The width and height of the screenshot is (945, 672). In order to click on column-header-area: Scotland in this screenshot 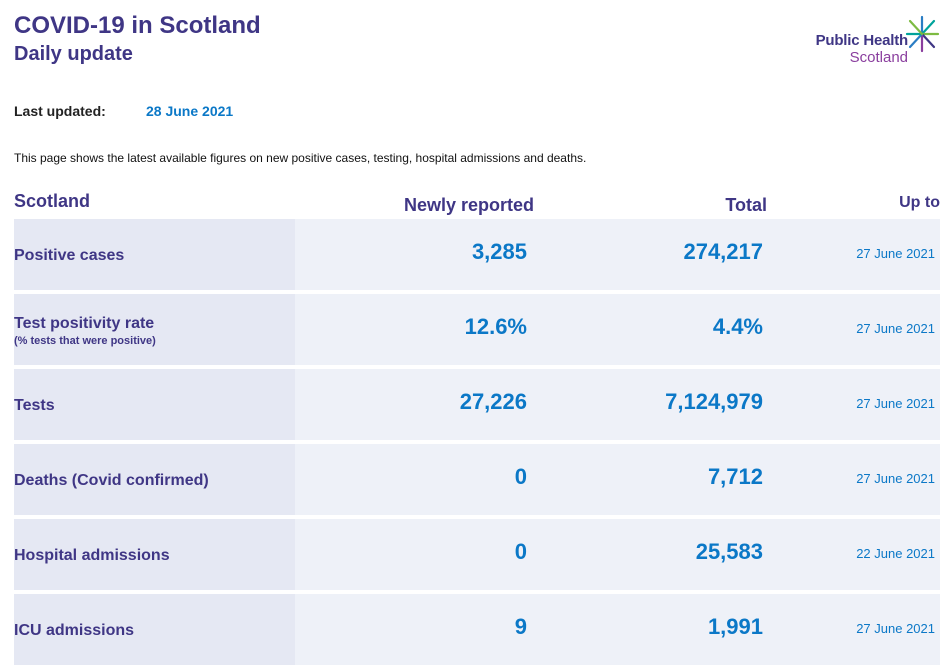, I will do `click(52, 201)`.